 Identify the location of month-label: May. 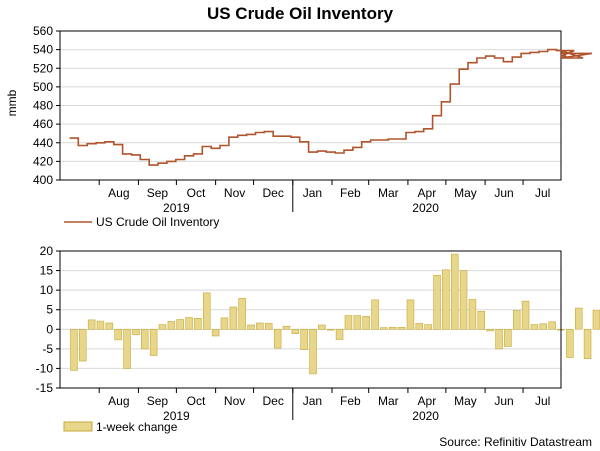
(465, 401).